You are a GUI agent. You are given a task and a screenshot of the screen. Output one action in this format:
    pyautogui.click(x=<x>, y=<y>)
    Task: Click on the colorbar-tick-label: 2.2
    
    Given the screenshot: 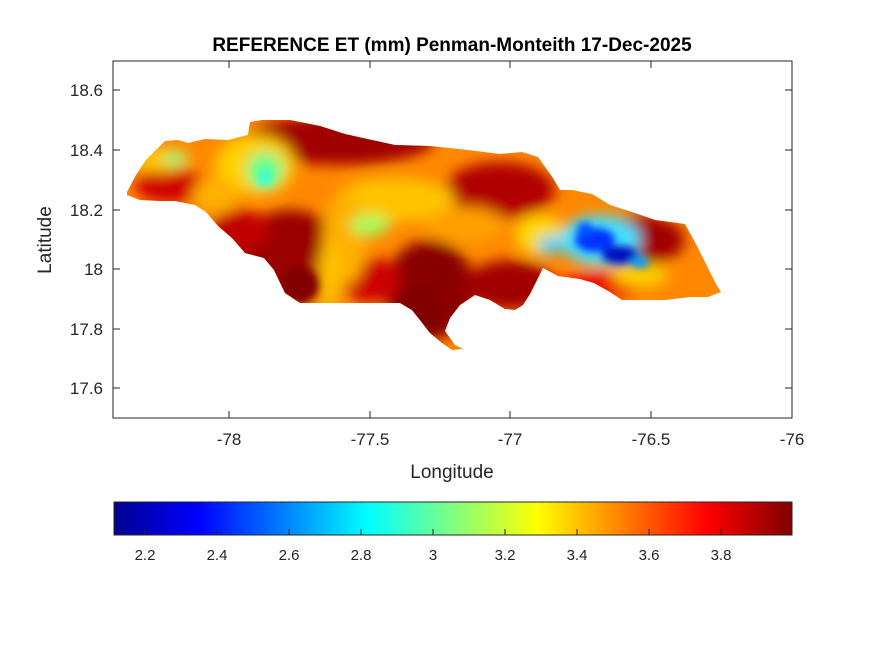 What is the action you would take?
    pyautogui.click(x=145, y=555)
    